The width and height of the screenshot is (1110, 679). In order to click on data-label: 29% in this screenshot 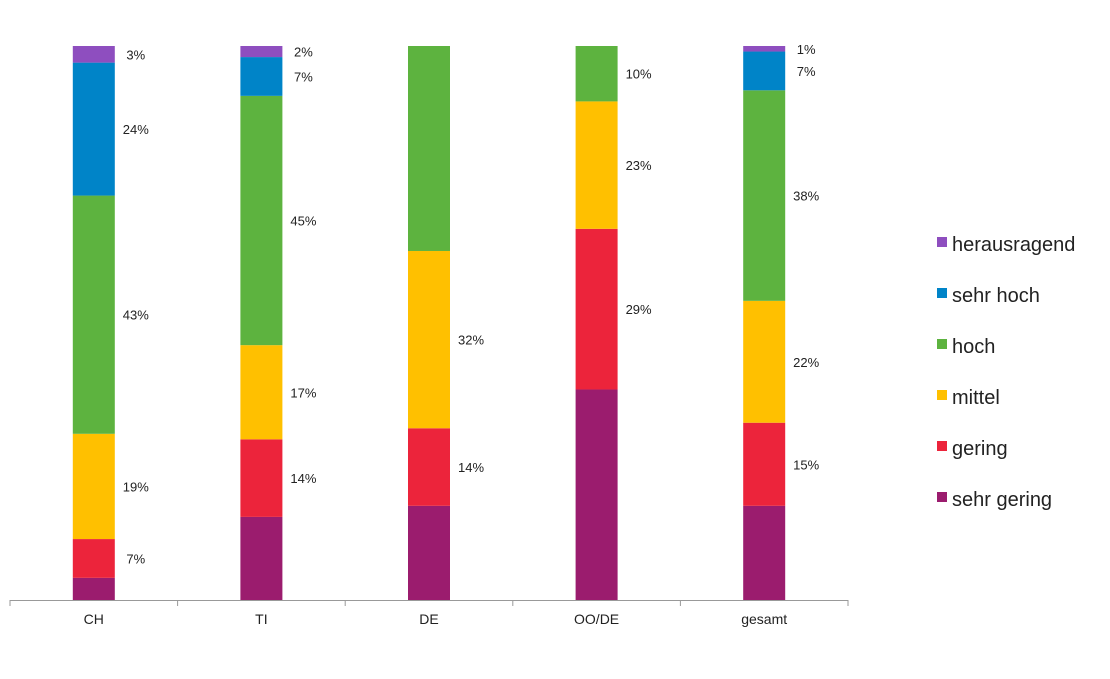, I will do `click(639, 309)`.